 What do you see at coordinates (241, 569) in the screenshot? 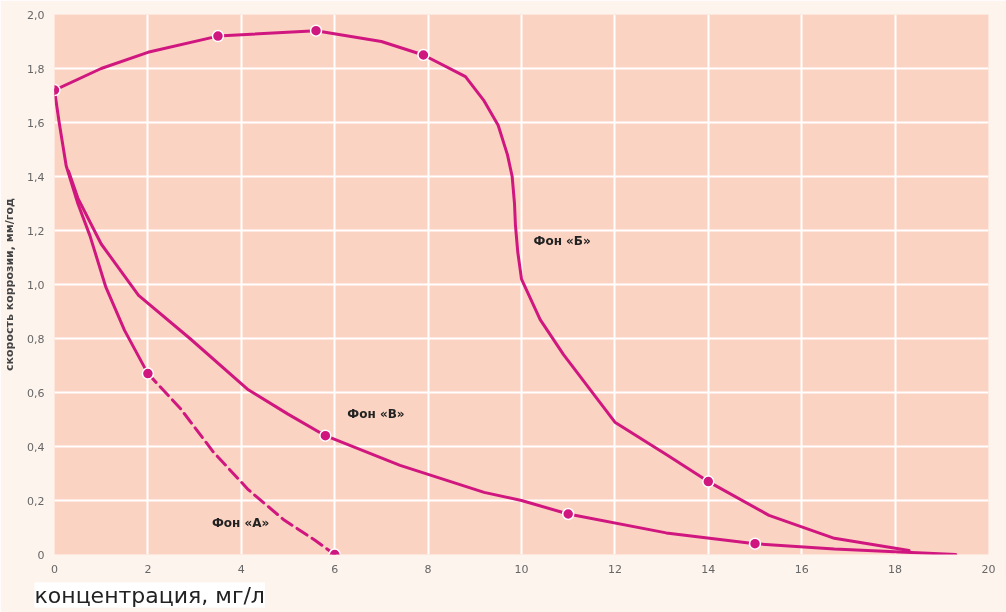
I see `x-tick-label: 4` at bounding box center [241, 569].